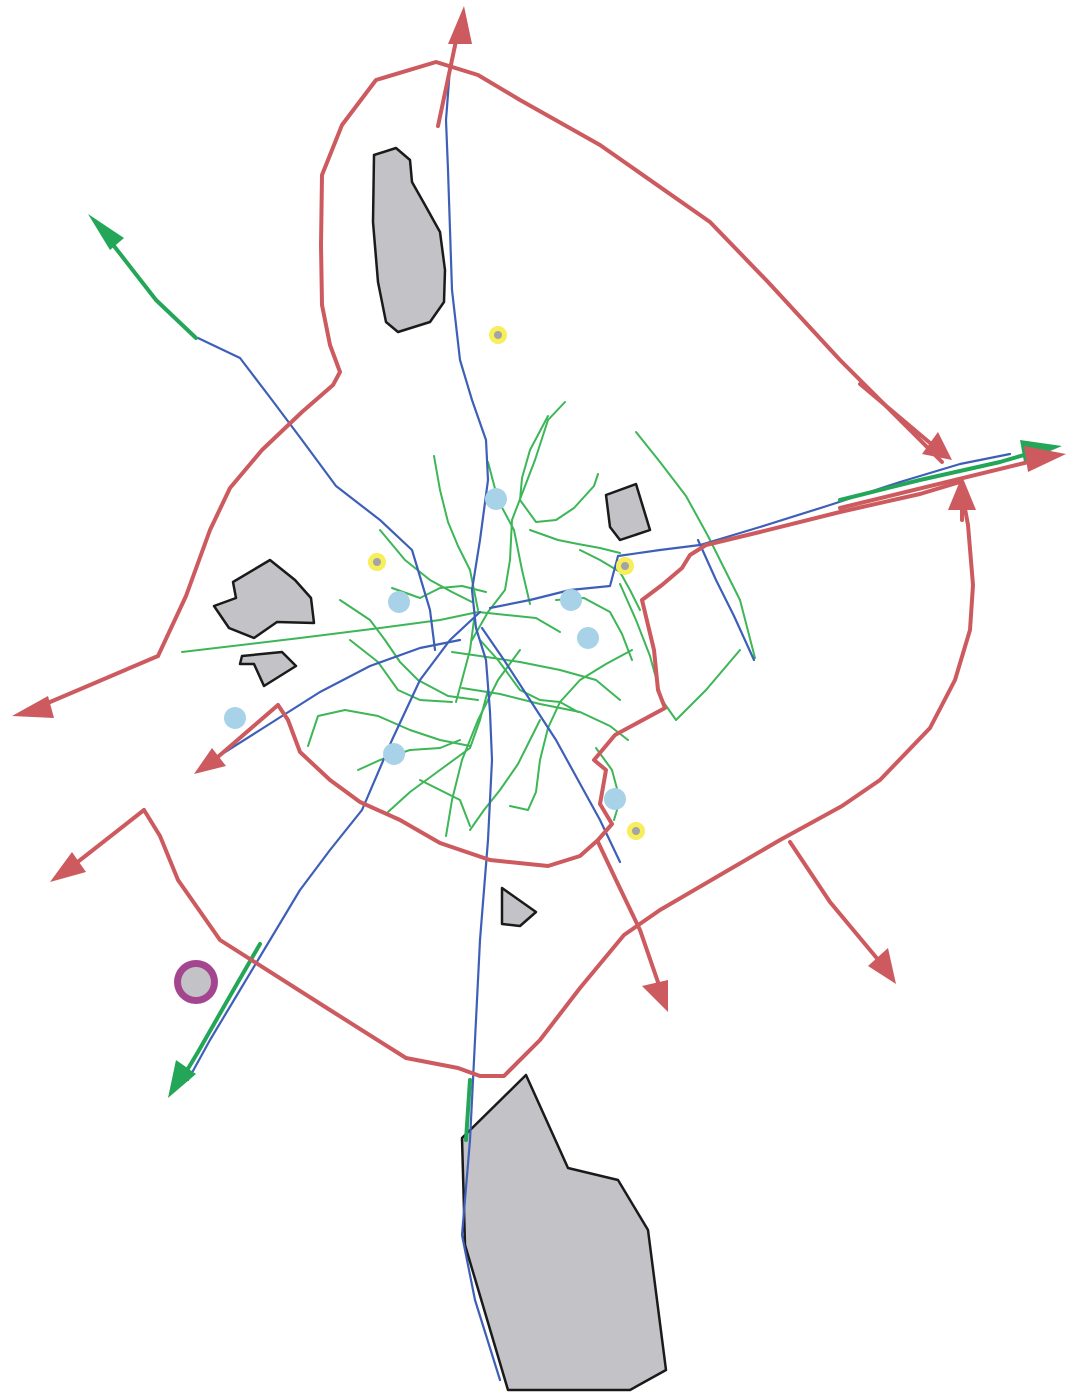  I want to click on yellow-ring-markers, so click(506, 583).